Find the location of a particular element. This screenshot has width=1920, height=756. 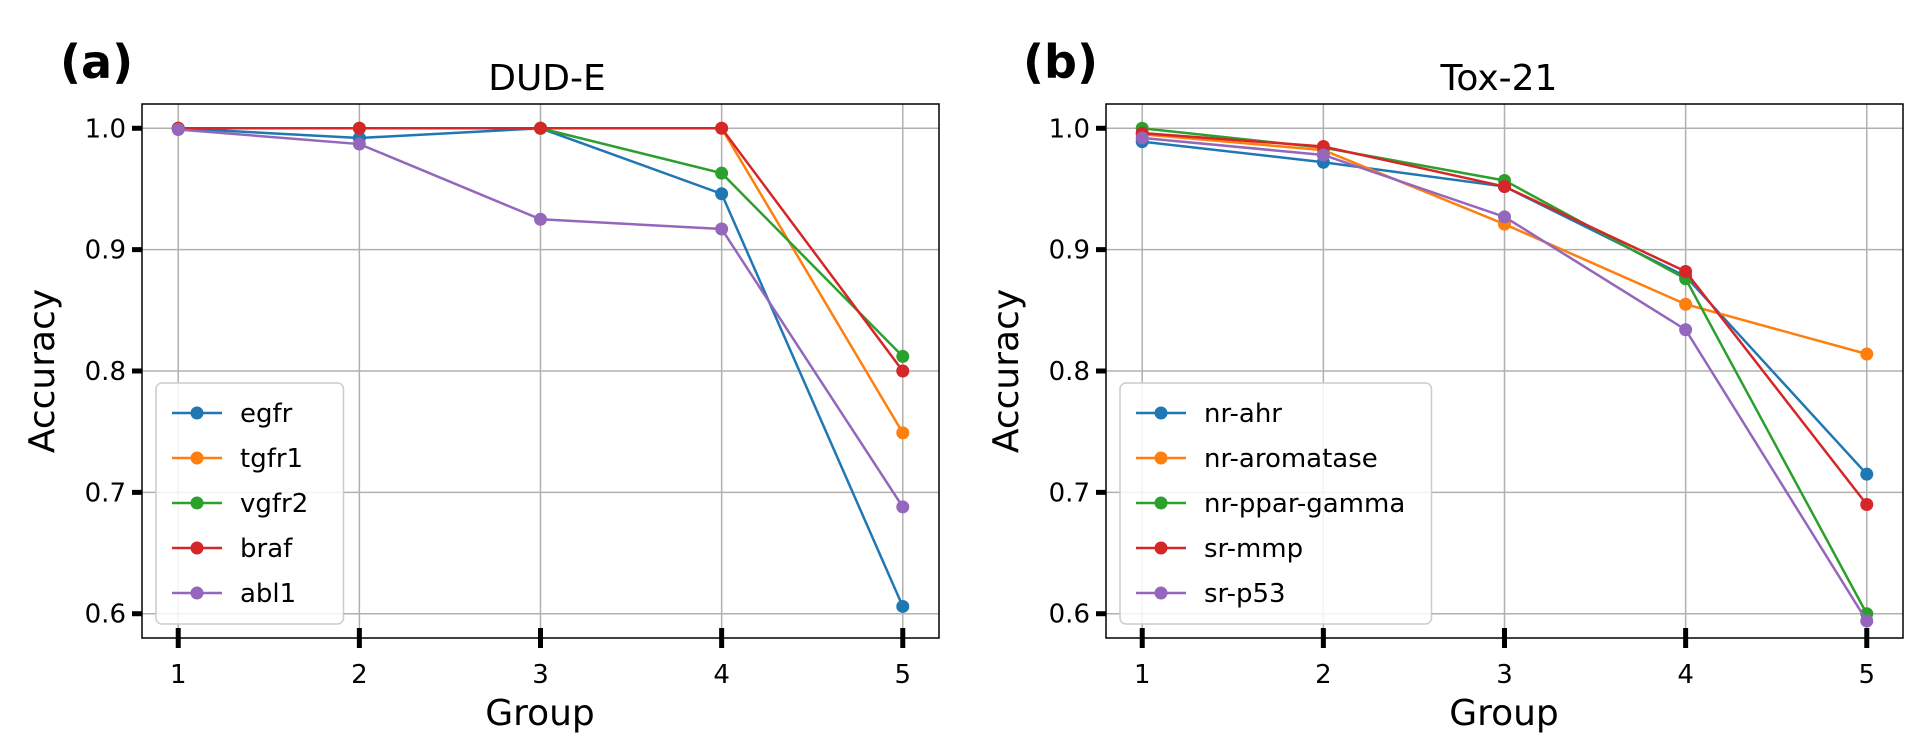

legend-entry-nr-ahr: nr-ahr is located at coordinates (1243, 414).